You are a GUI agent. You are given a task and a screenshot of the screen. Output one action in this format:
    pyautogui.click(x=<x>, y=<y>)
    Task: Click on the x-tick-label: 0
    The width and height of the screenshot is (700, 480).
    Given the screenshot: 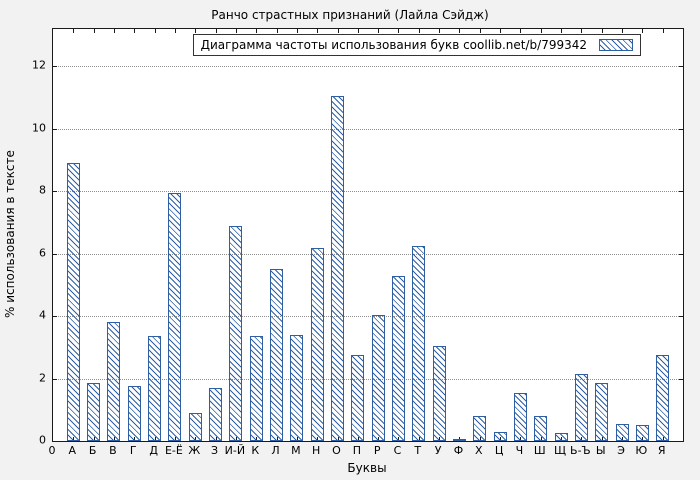 What is the action you would take?
    pyautogui.click(x=52, y=450)
    